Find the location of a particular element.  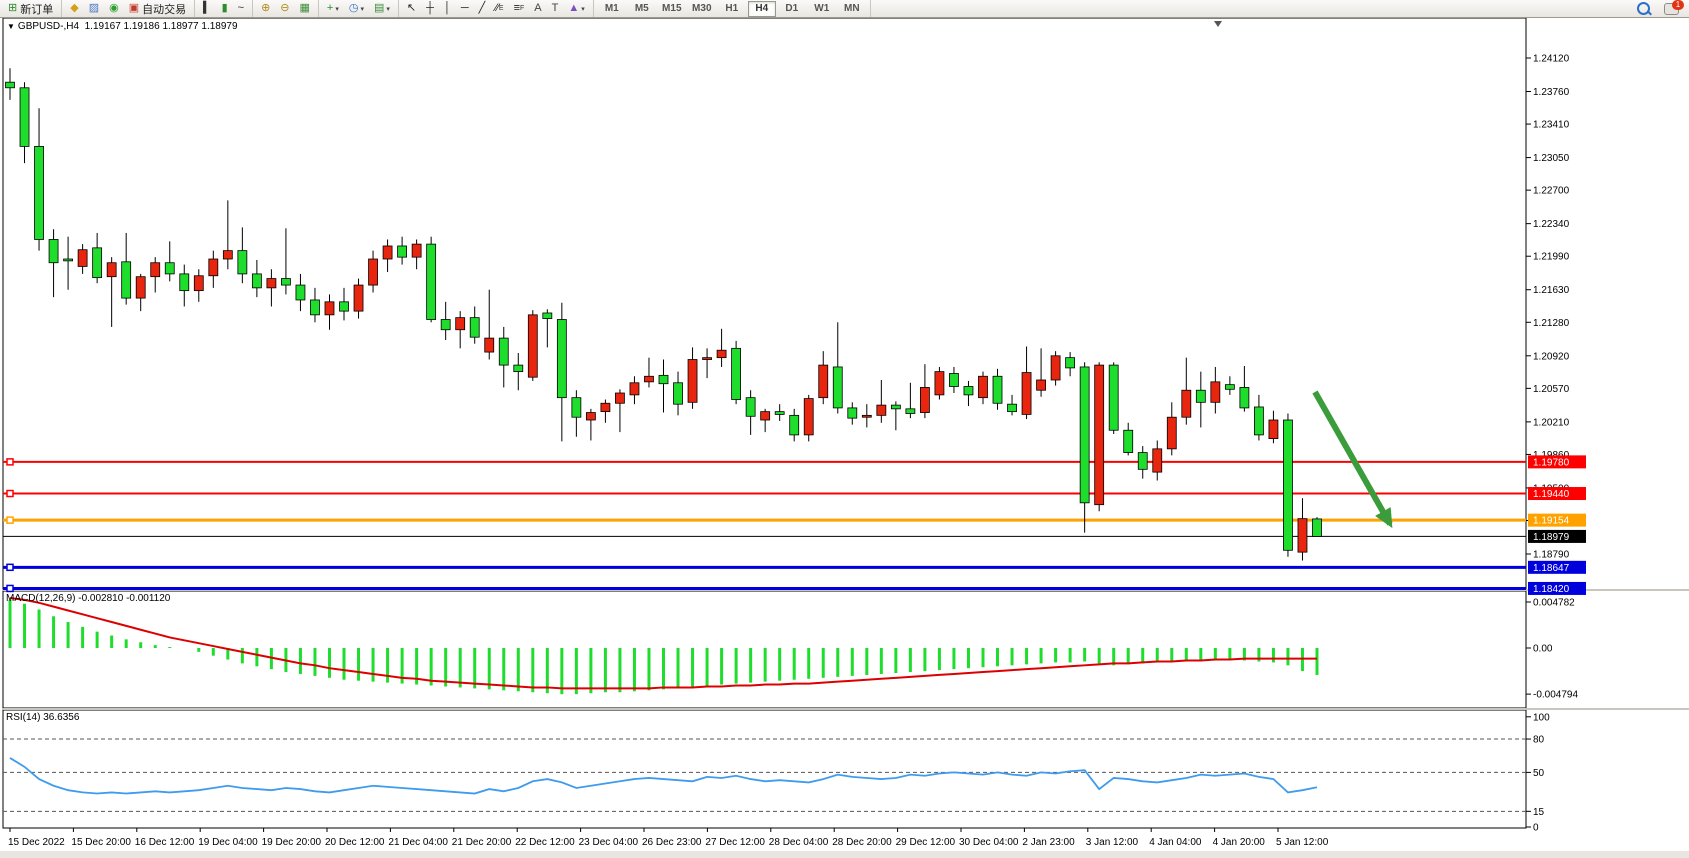

price-axis-label: 1.23760 is located at coordinates (1551, 92).